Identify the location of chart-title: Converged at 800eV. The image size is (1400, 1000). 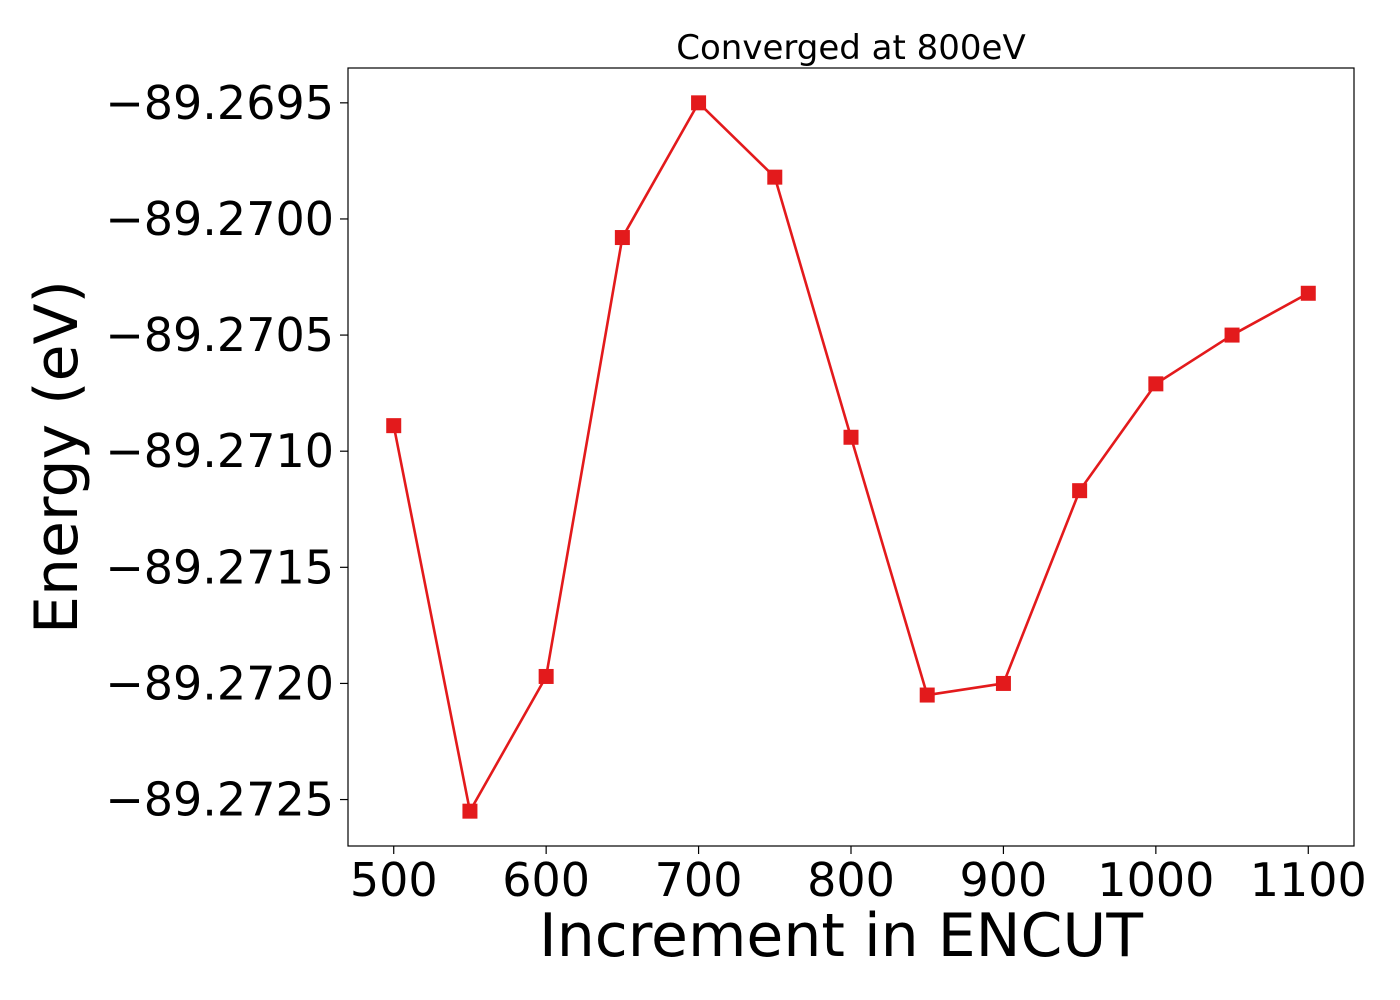
(850, 48).